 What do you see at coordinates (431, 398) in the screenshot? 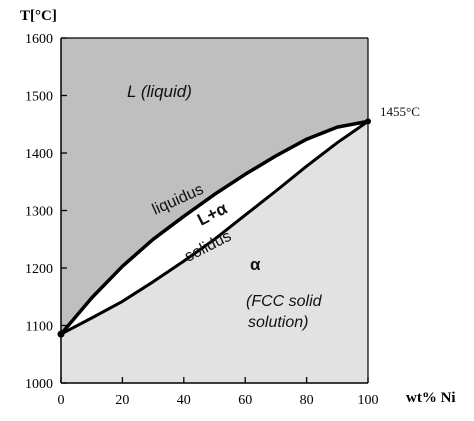
I see `x-axis-label: wt% Ni` at bounding box center [431, 398].